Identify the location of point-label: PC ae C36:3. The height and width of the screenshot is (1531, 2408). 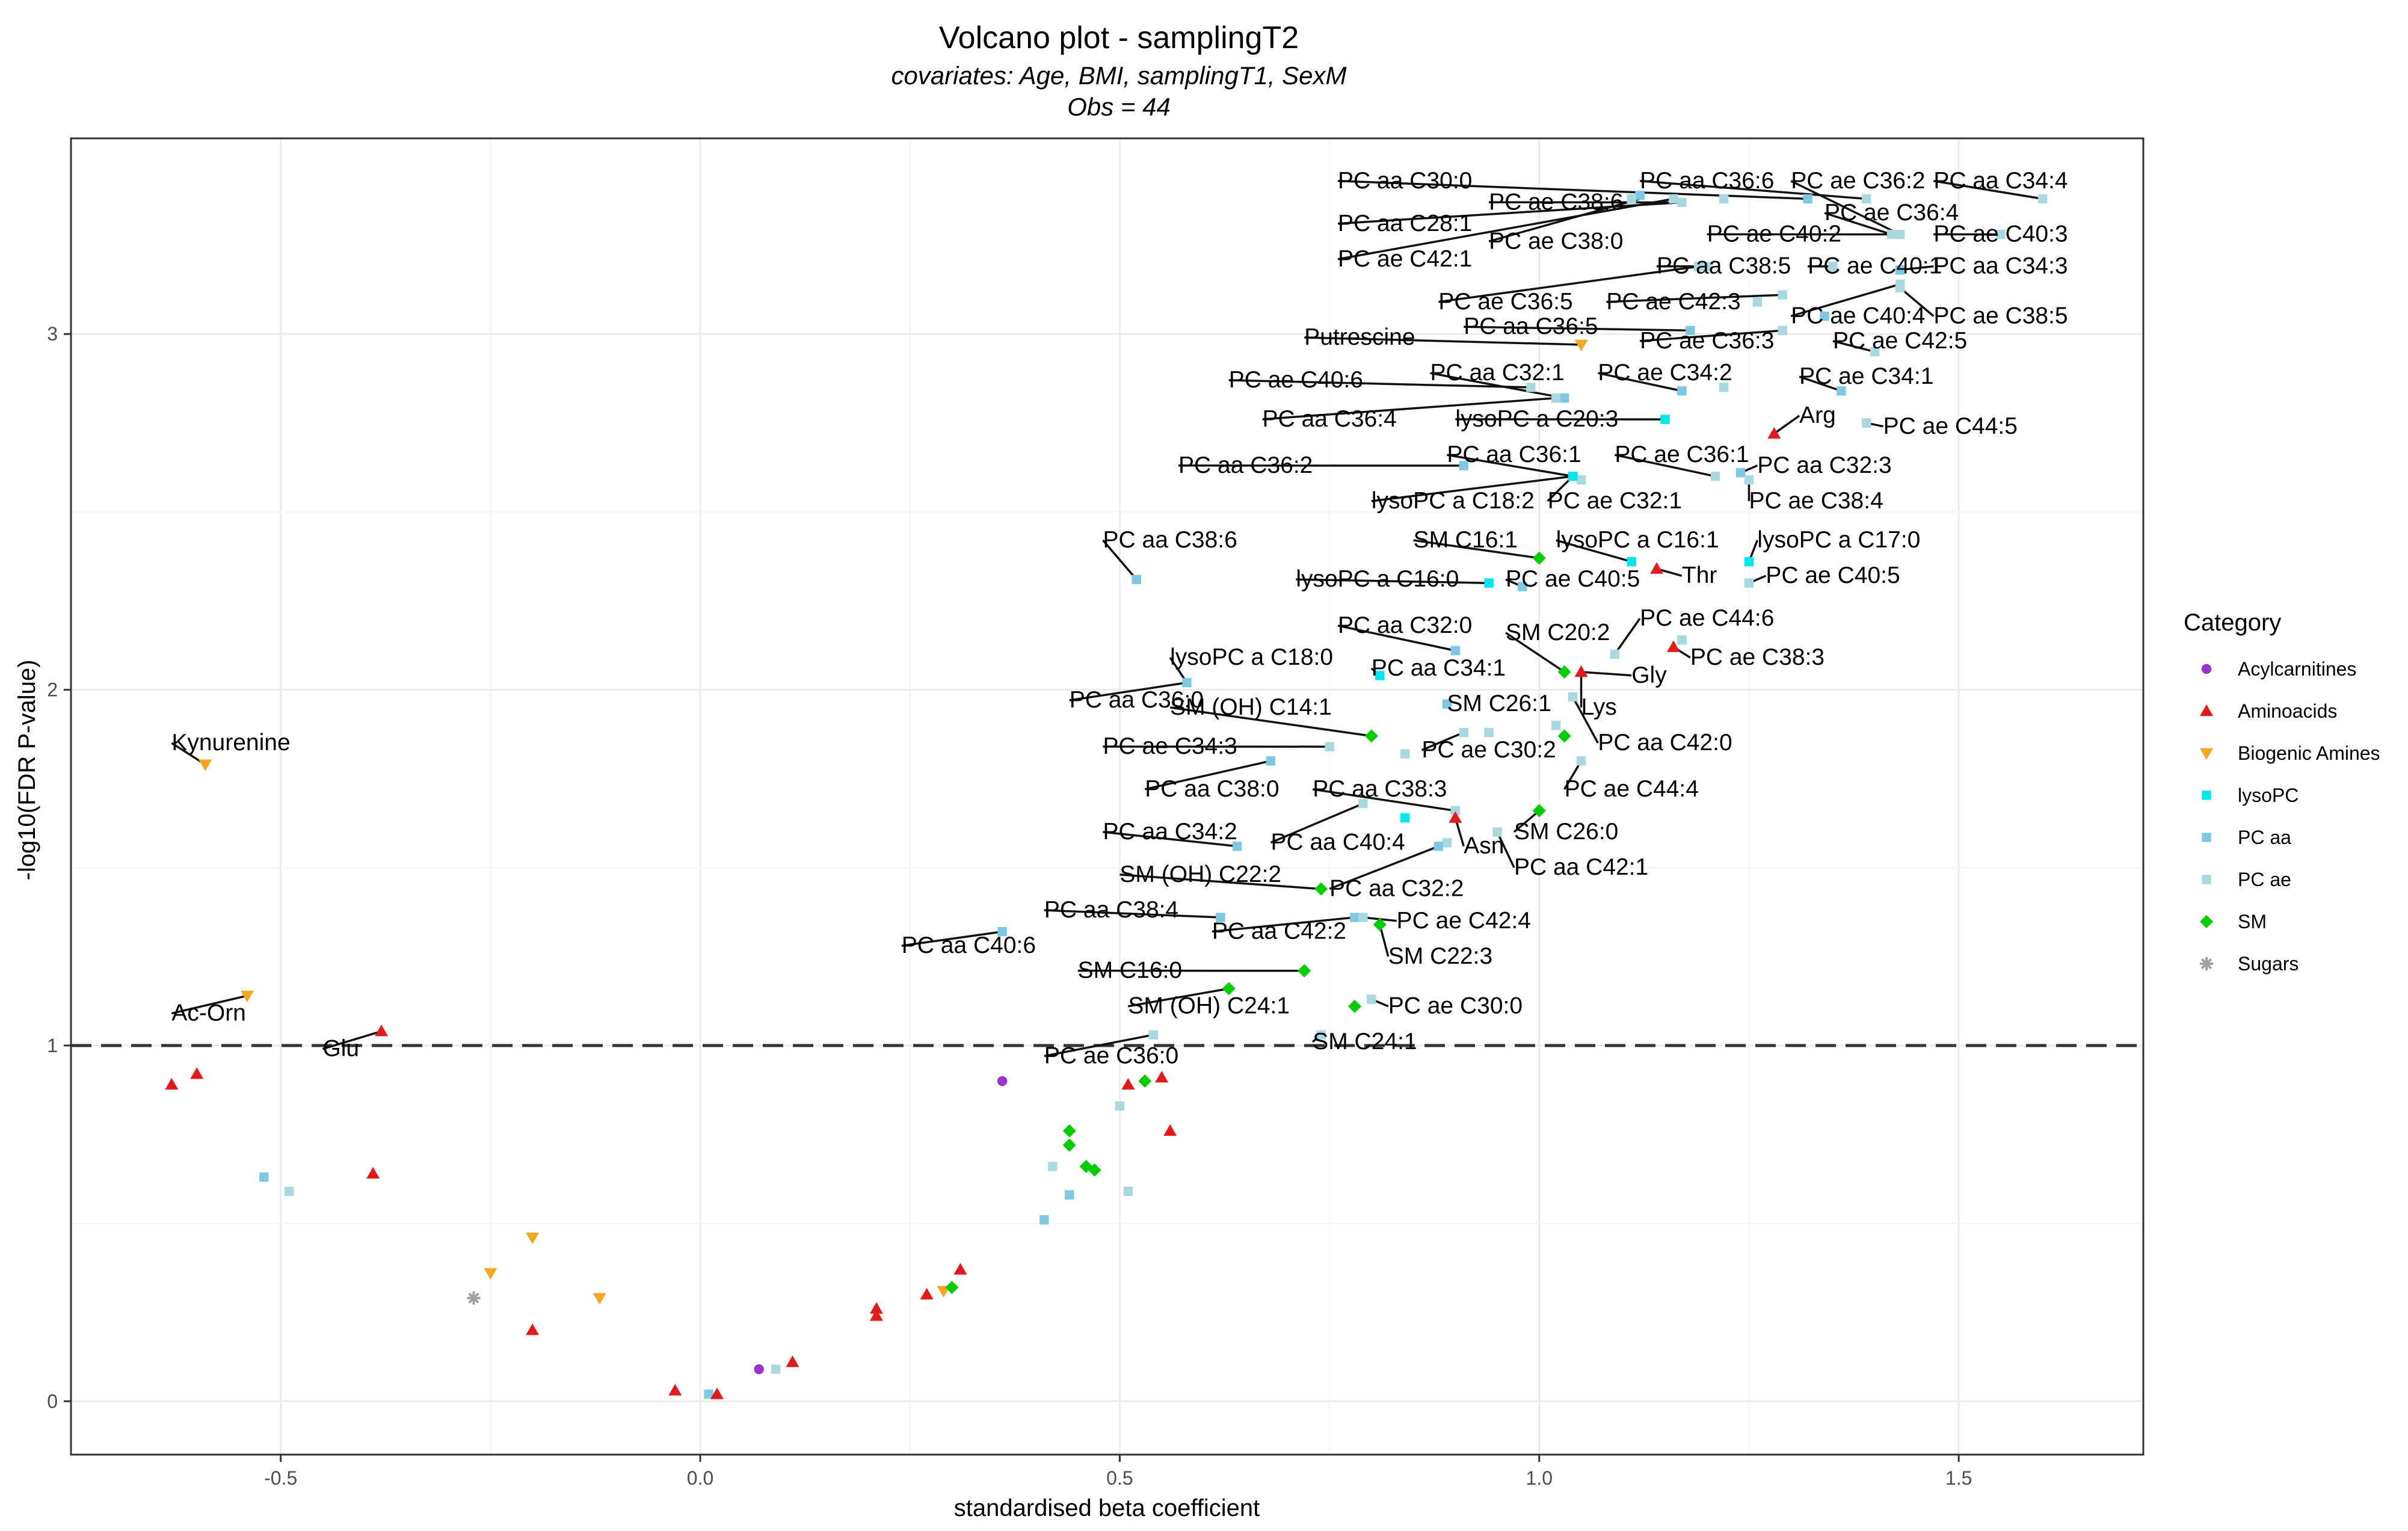
(1707, 341).